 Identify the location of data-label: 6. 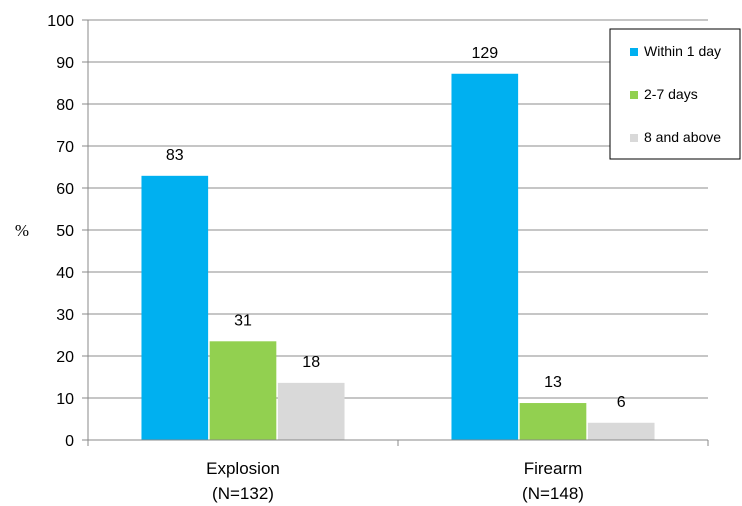
(621, 402).